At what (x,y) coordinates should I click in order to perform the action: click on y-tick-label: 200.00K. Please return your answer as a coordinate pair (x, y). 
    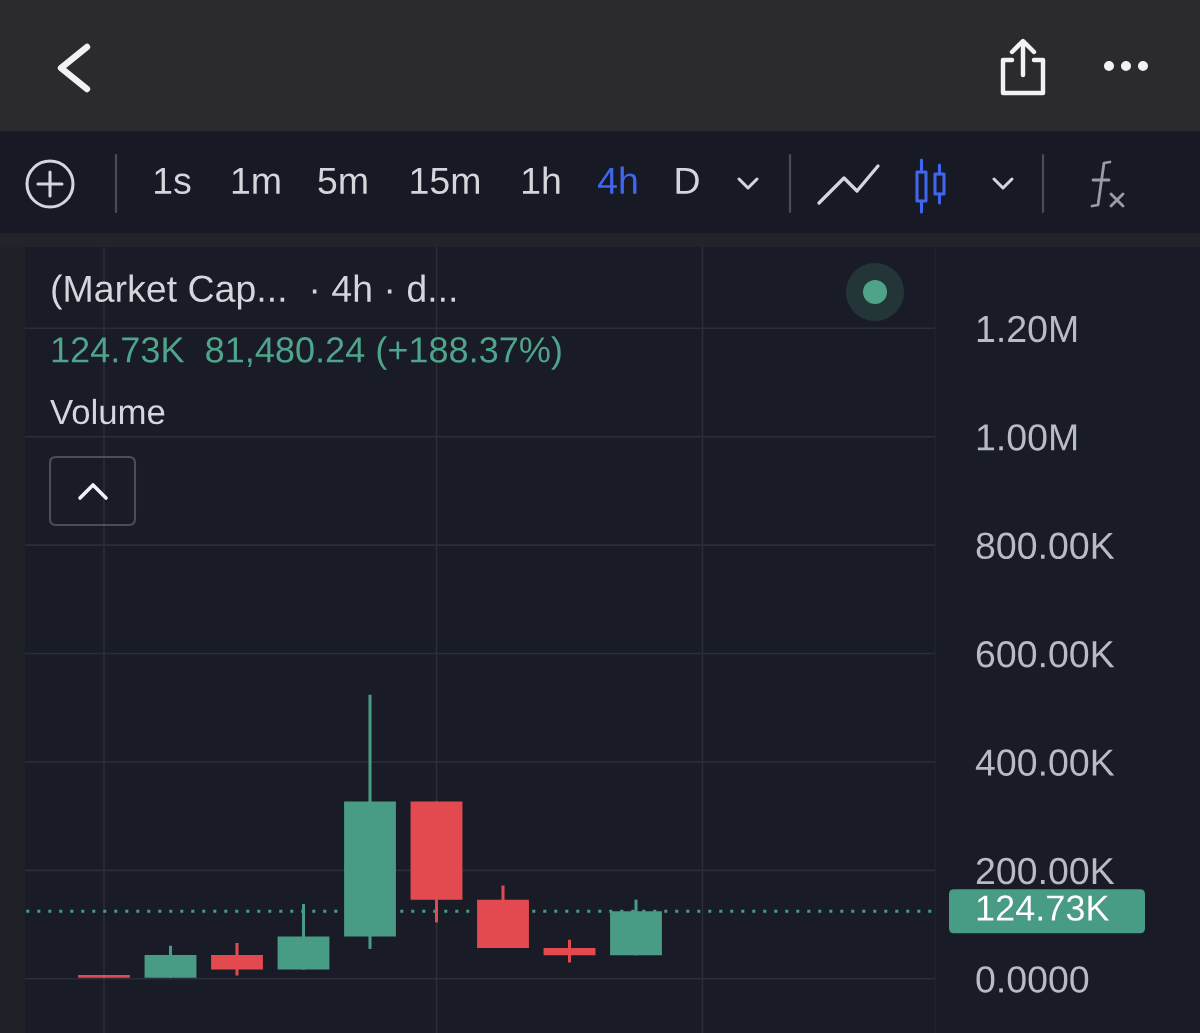
    Looking at the image, I should click on (1045, 871).